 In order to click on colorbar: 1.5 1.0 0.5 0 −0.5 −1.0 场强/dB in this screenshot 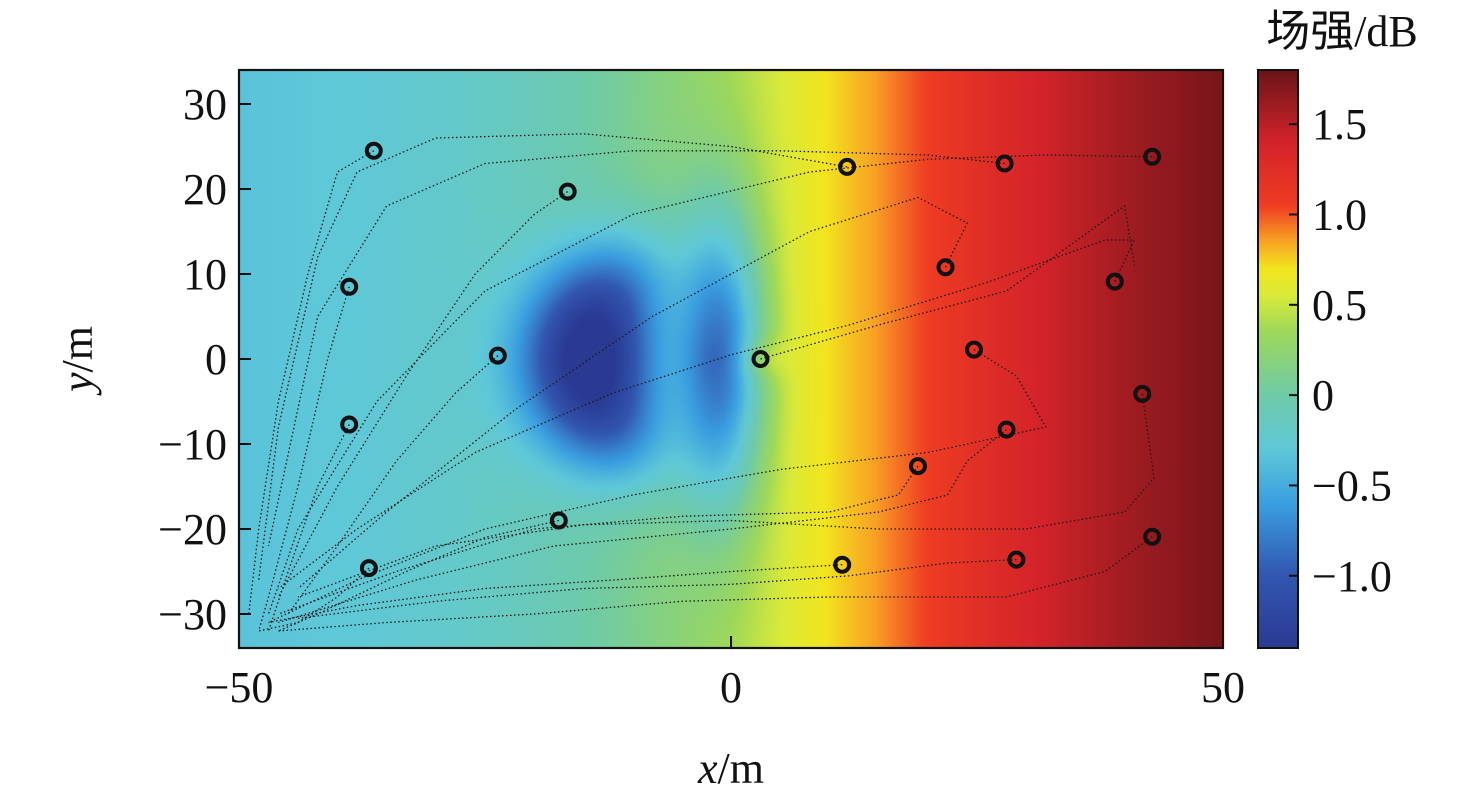, I will do `click(1337, 328)`.